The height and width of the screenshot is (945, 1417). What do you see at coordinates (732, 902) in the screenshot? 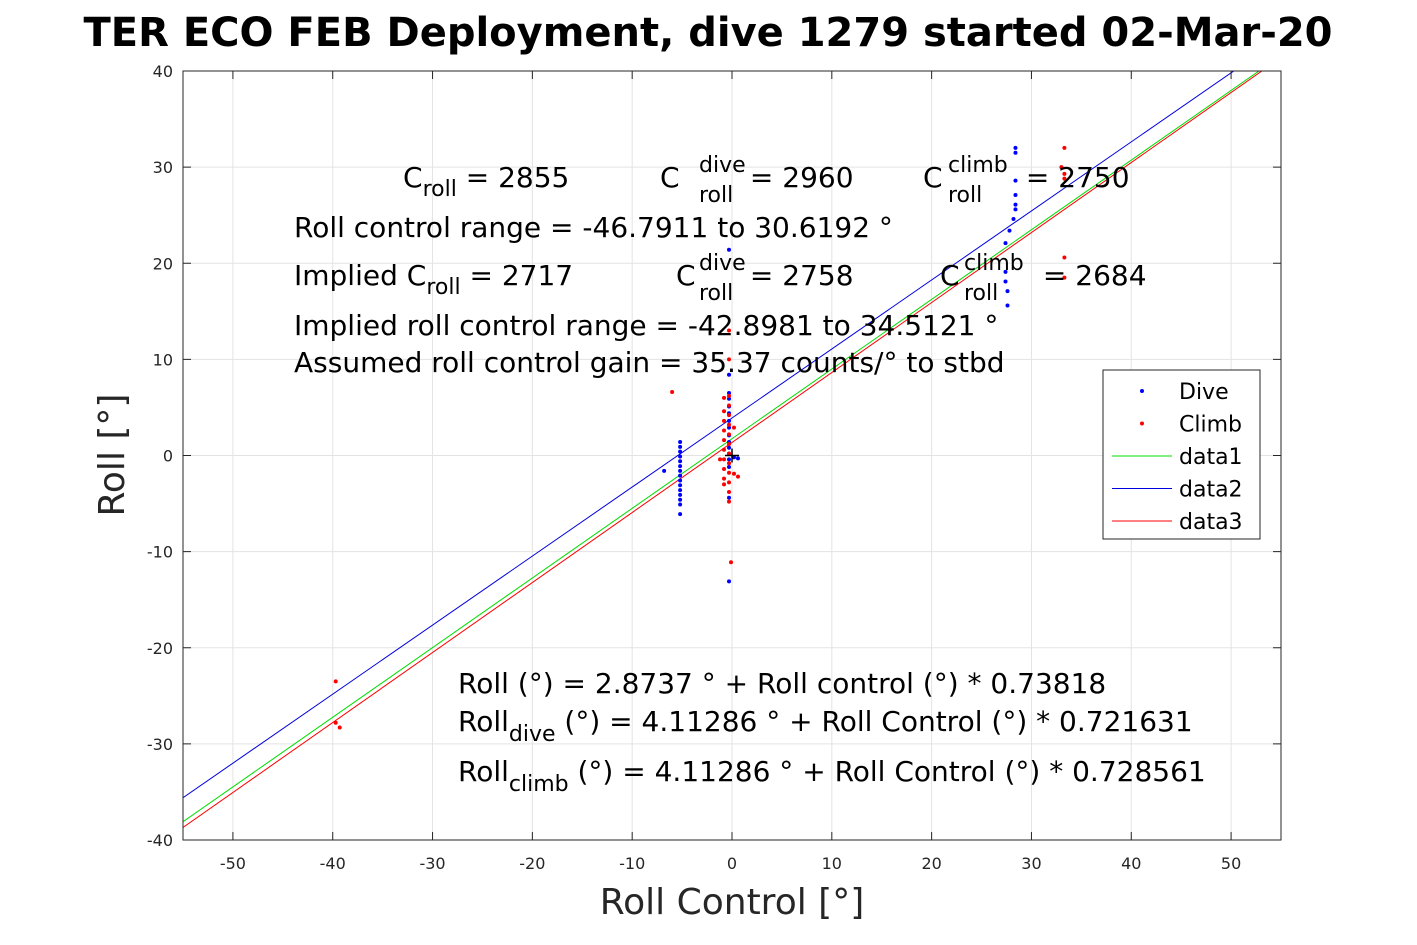
I see `x-axis-label: Roll Control [°]` at bounding box center [732, 902].